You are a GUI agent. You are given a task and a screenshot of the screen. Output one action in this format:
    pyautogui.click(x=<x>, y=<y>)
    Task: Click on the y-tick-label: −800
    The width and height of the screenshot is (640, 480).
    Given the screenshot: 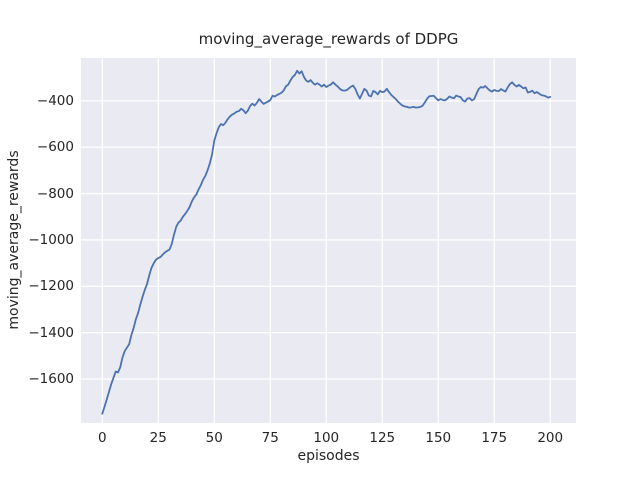 What is the action you would take?
    pyautogui.click(x=55, y=193)
    